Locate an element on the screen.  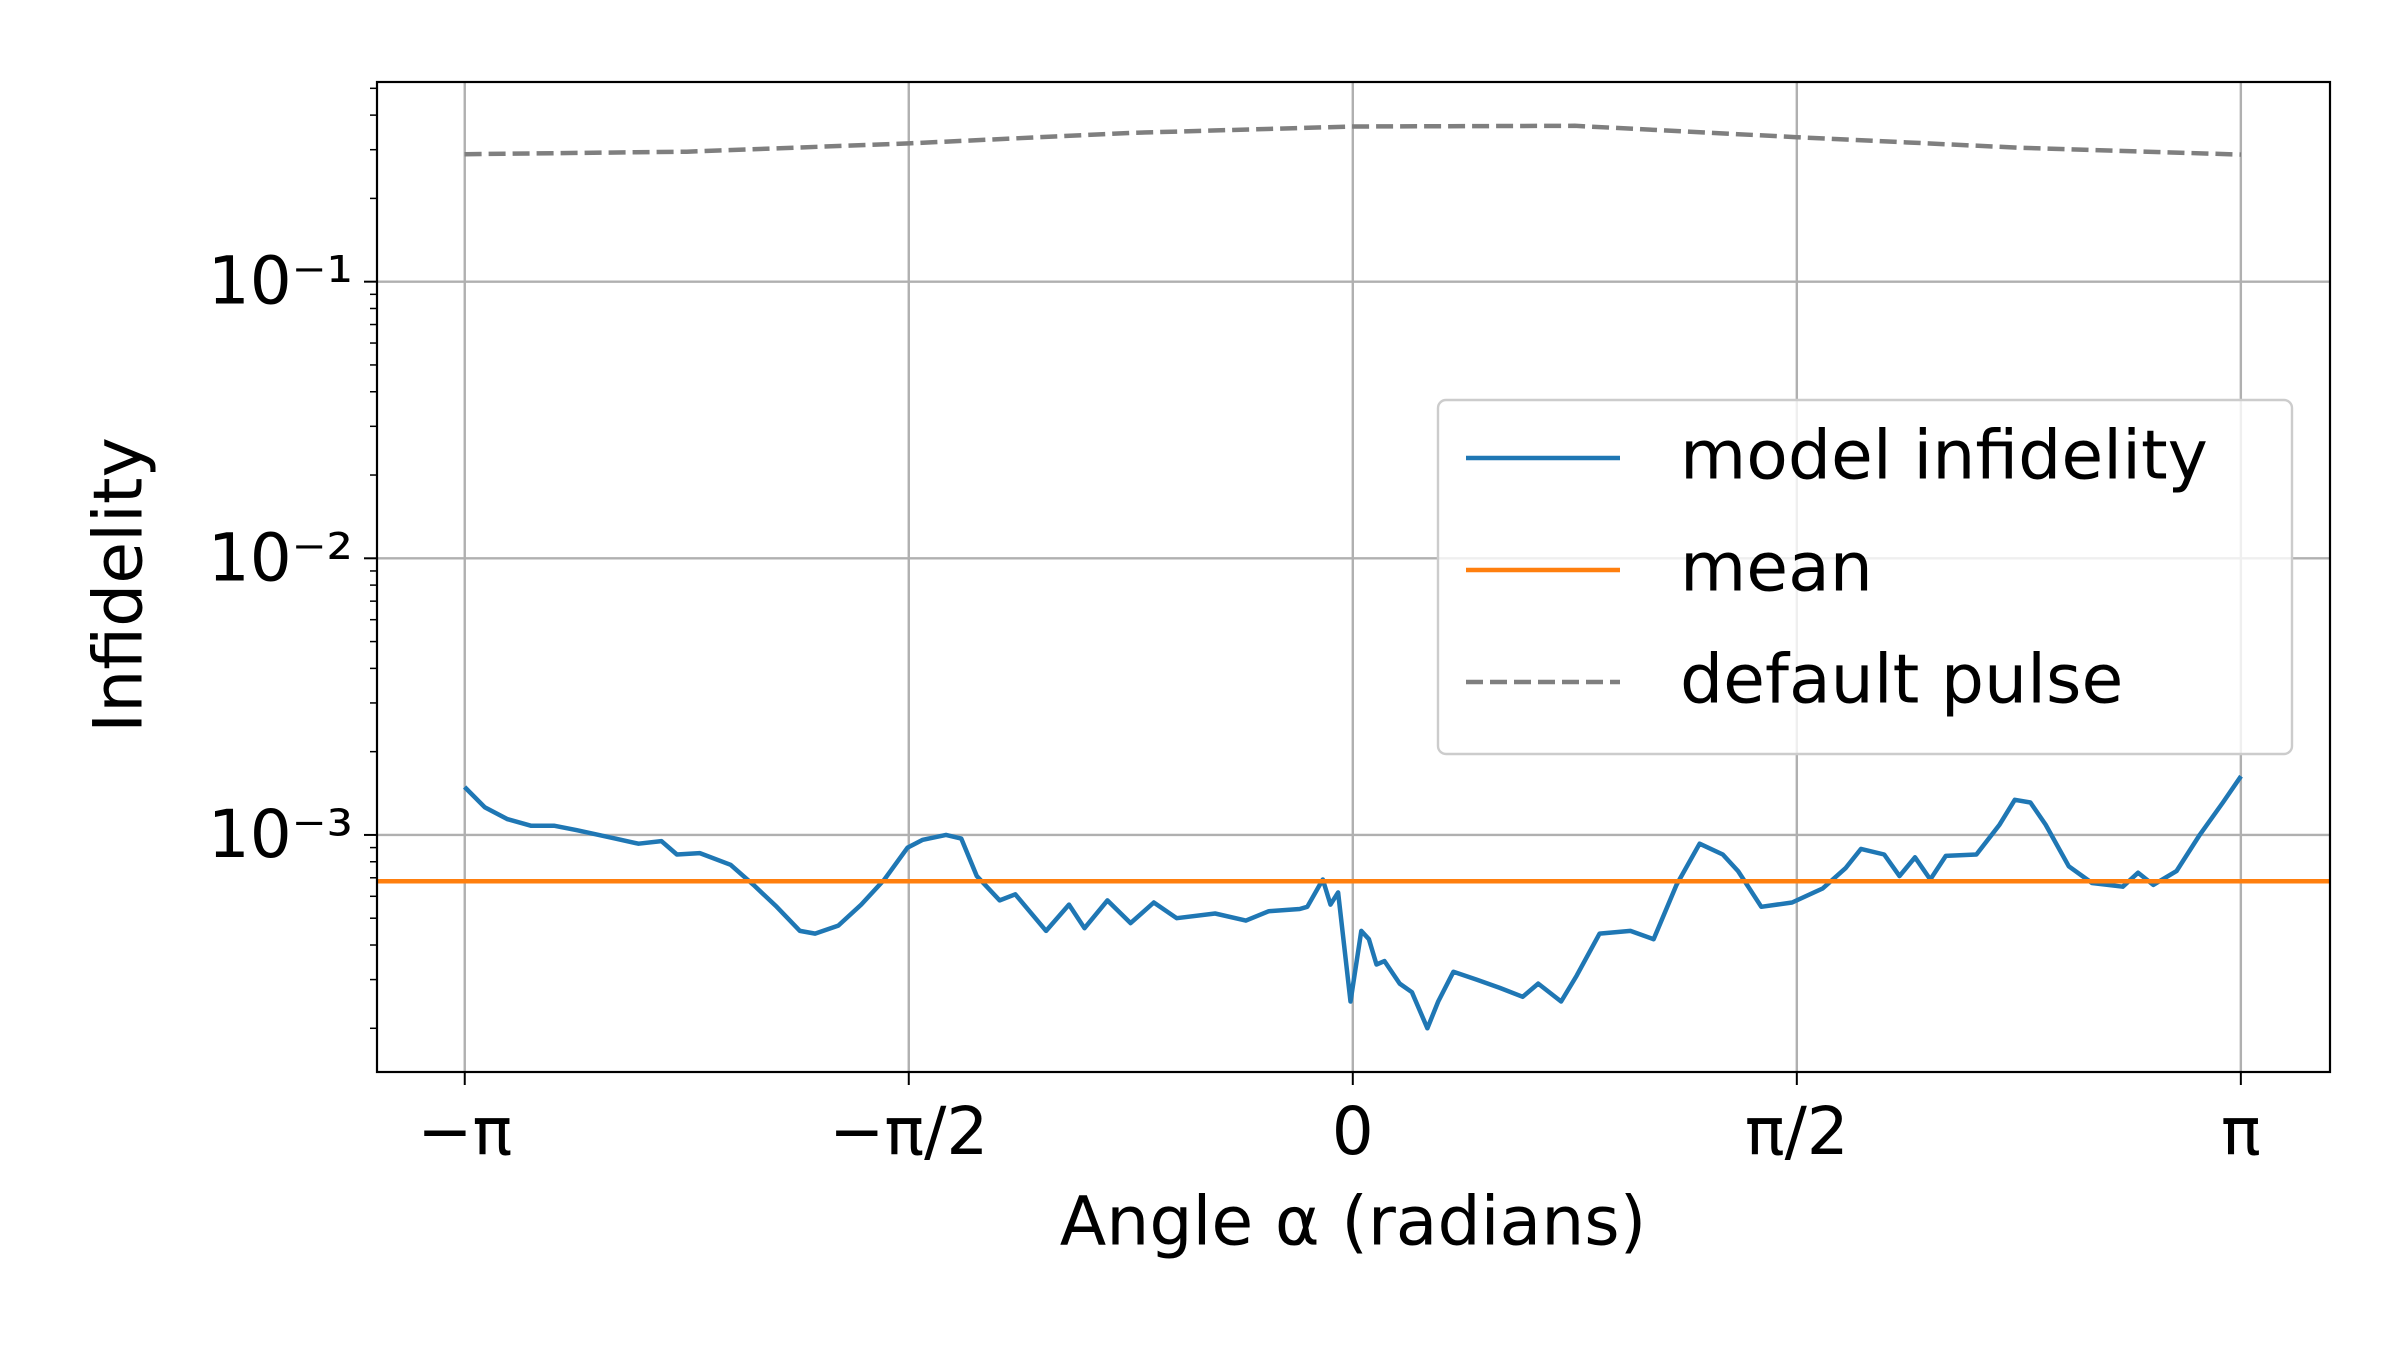
legend-label: mean is located at coordinates (1776, 568).